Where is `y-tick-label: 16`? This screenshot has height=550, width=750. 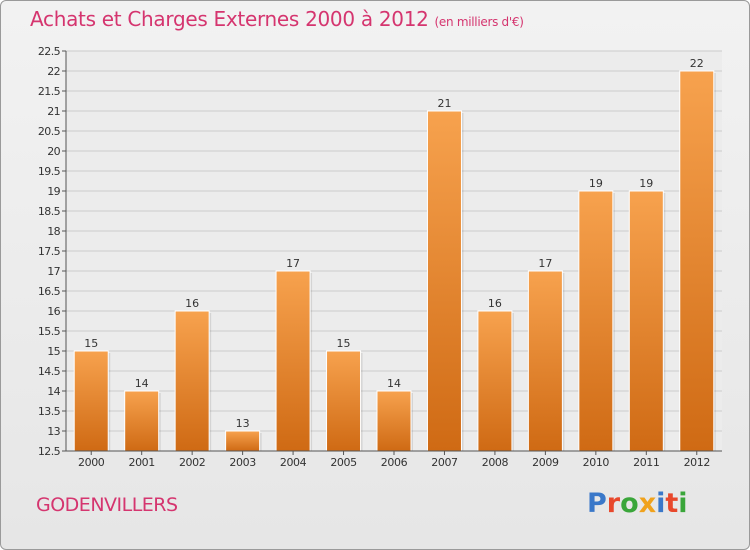 y-tick-label: 16 is located at coordinates (53, 311).